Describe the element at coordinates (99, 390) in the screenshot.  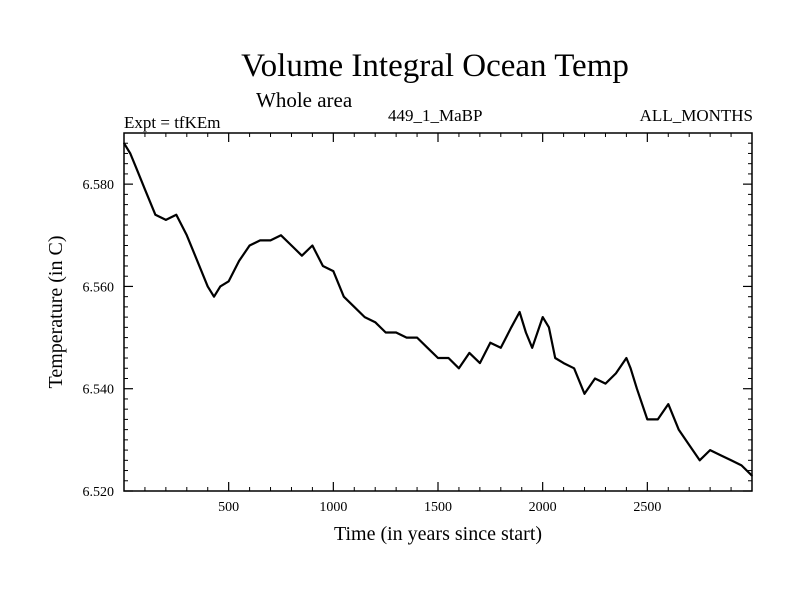
I see `y-tick-label: 6.540` at that location.